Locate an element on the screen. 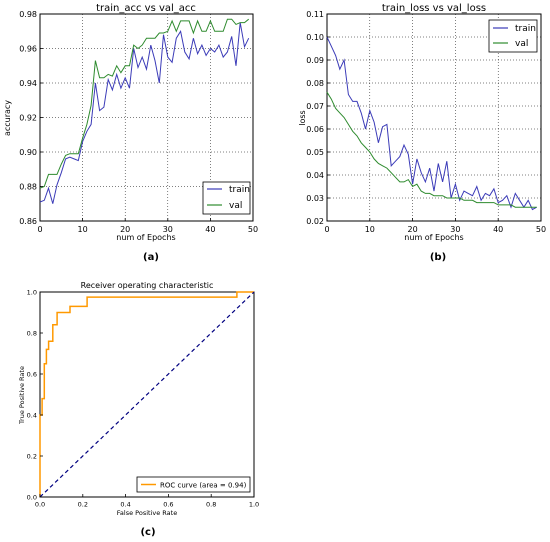 This screenshot has width=550, height=542. y-tick-label: 1.0 is located at coordinates (32, 292).